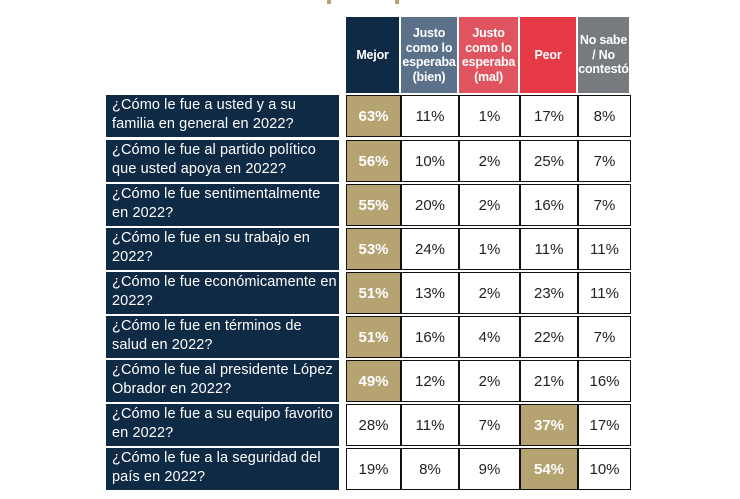 This screenshot has width=740, height=499. Describe the element at coordinates (430, 293) in the screenshot. I see `value-cell: 13%` at that location.